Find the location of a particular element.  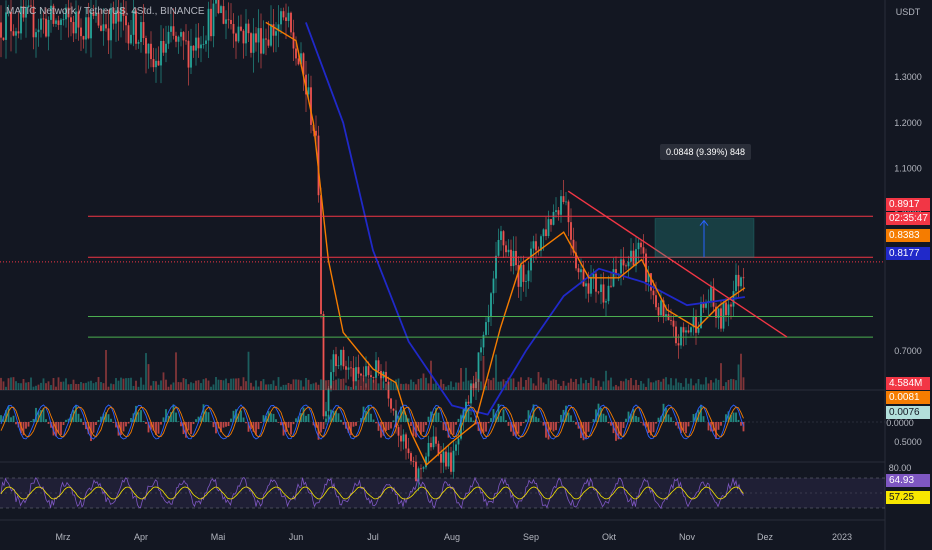

x-tick-label: Nov is located at coordinates (687, 537).